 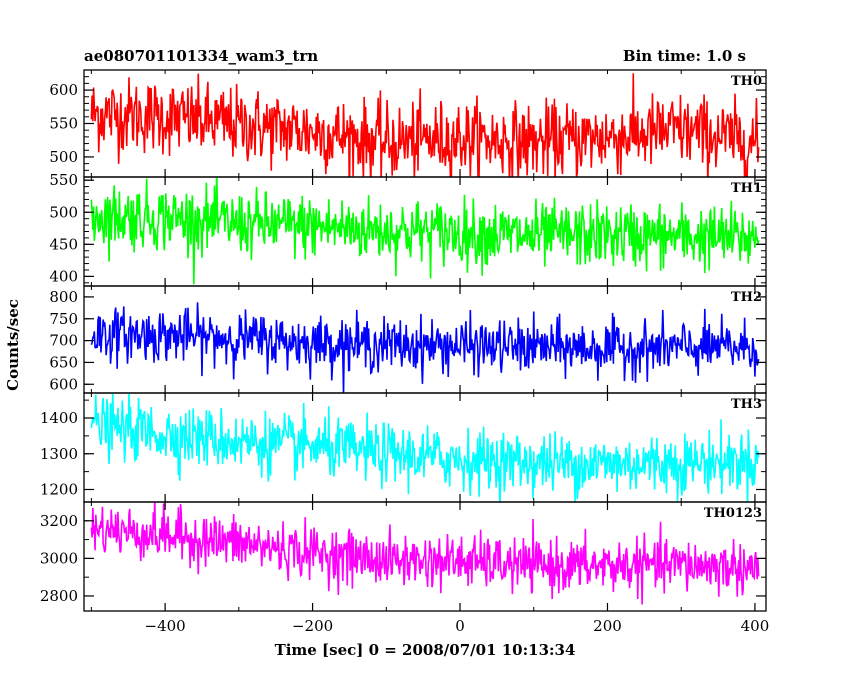 I want to click on y-tick-label: 1200, so click(x=59, y=489).